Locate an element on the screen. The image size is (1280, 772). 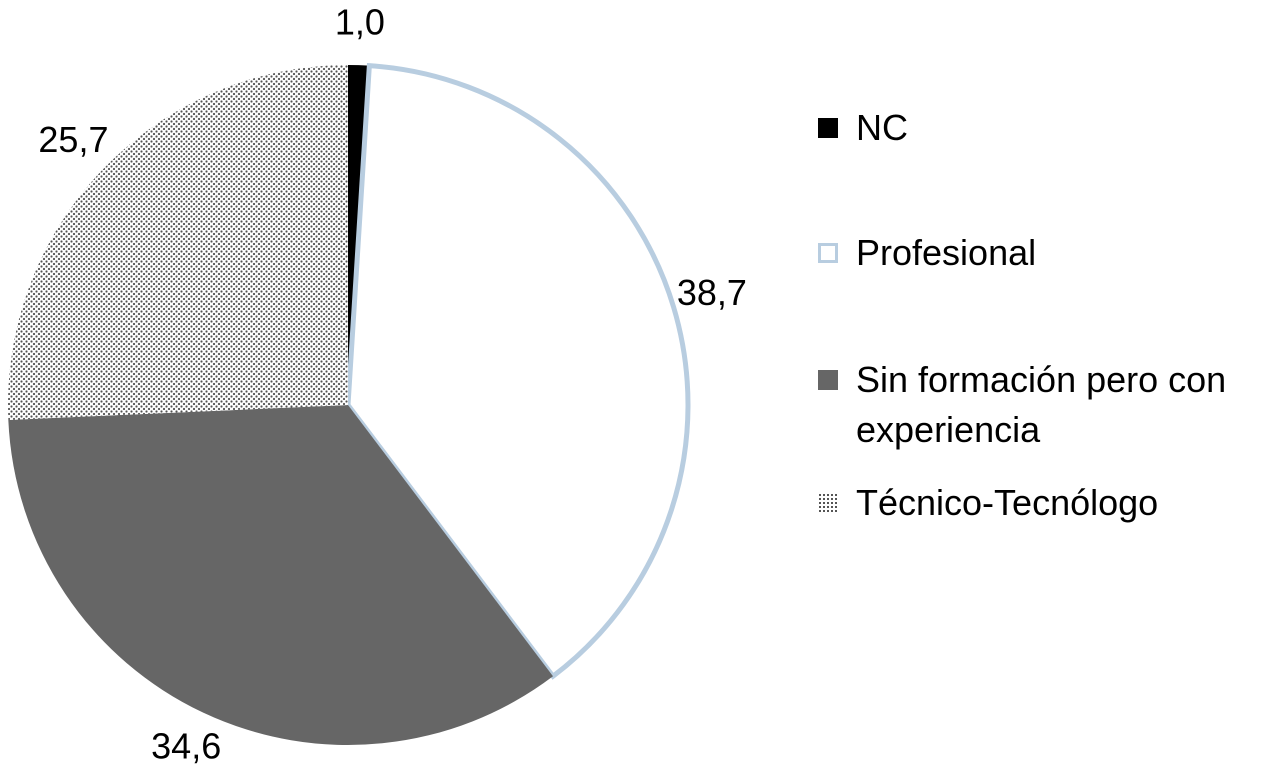
legend-label: NC is located at coordinates (882, 127).